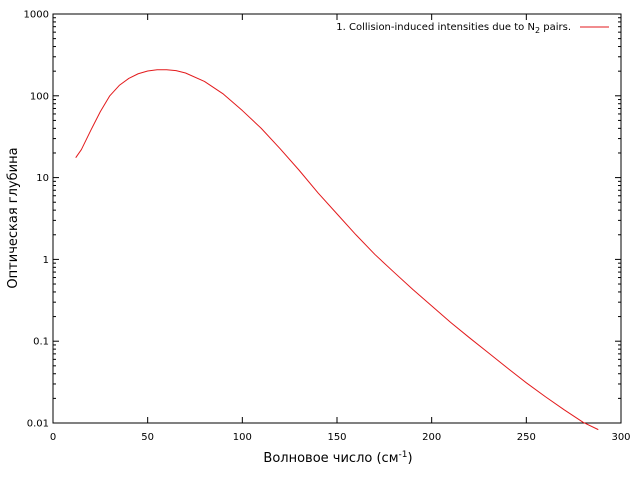 The width and height of the screenshot is (640, 480). Describe the element at coordinates (403, 455) in the screenshot. I see `x-axis-title-sup: -1` at that location.